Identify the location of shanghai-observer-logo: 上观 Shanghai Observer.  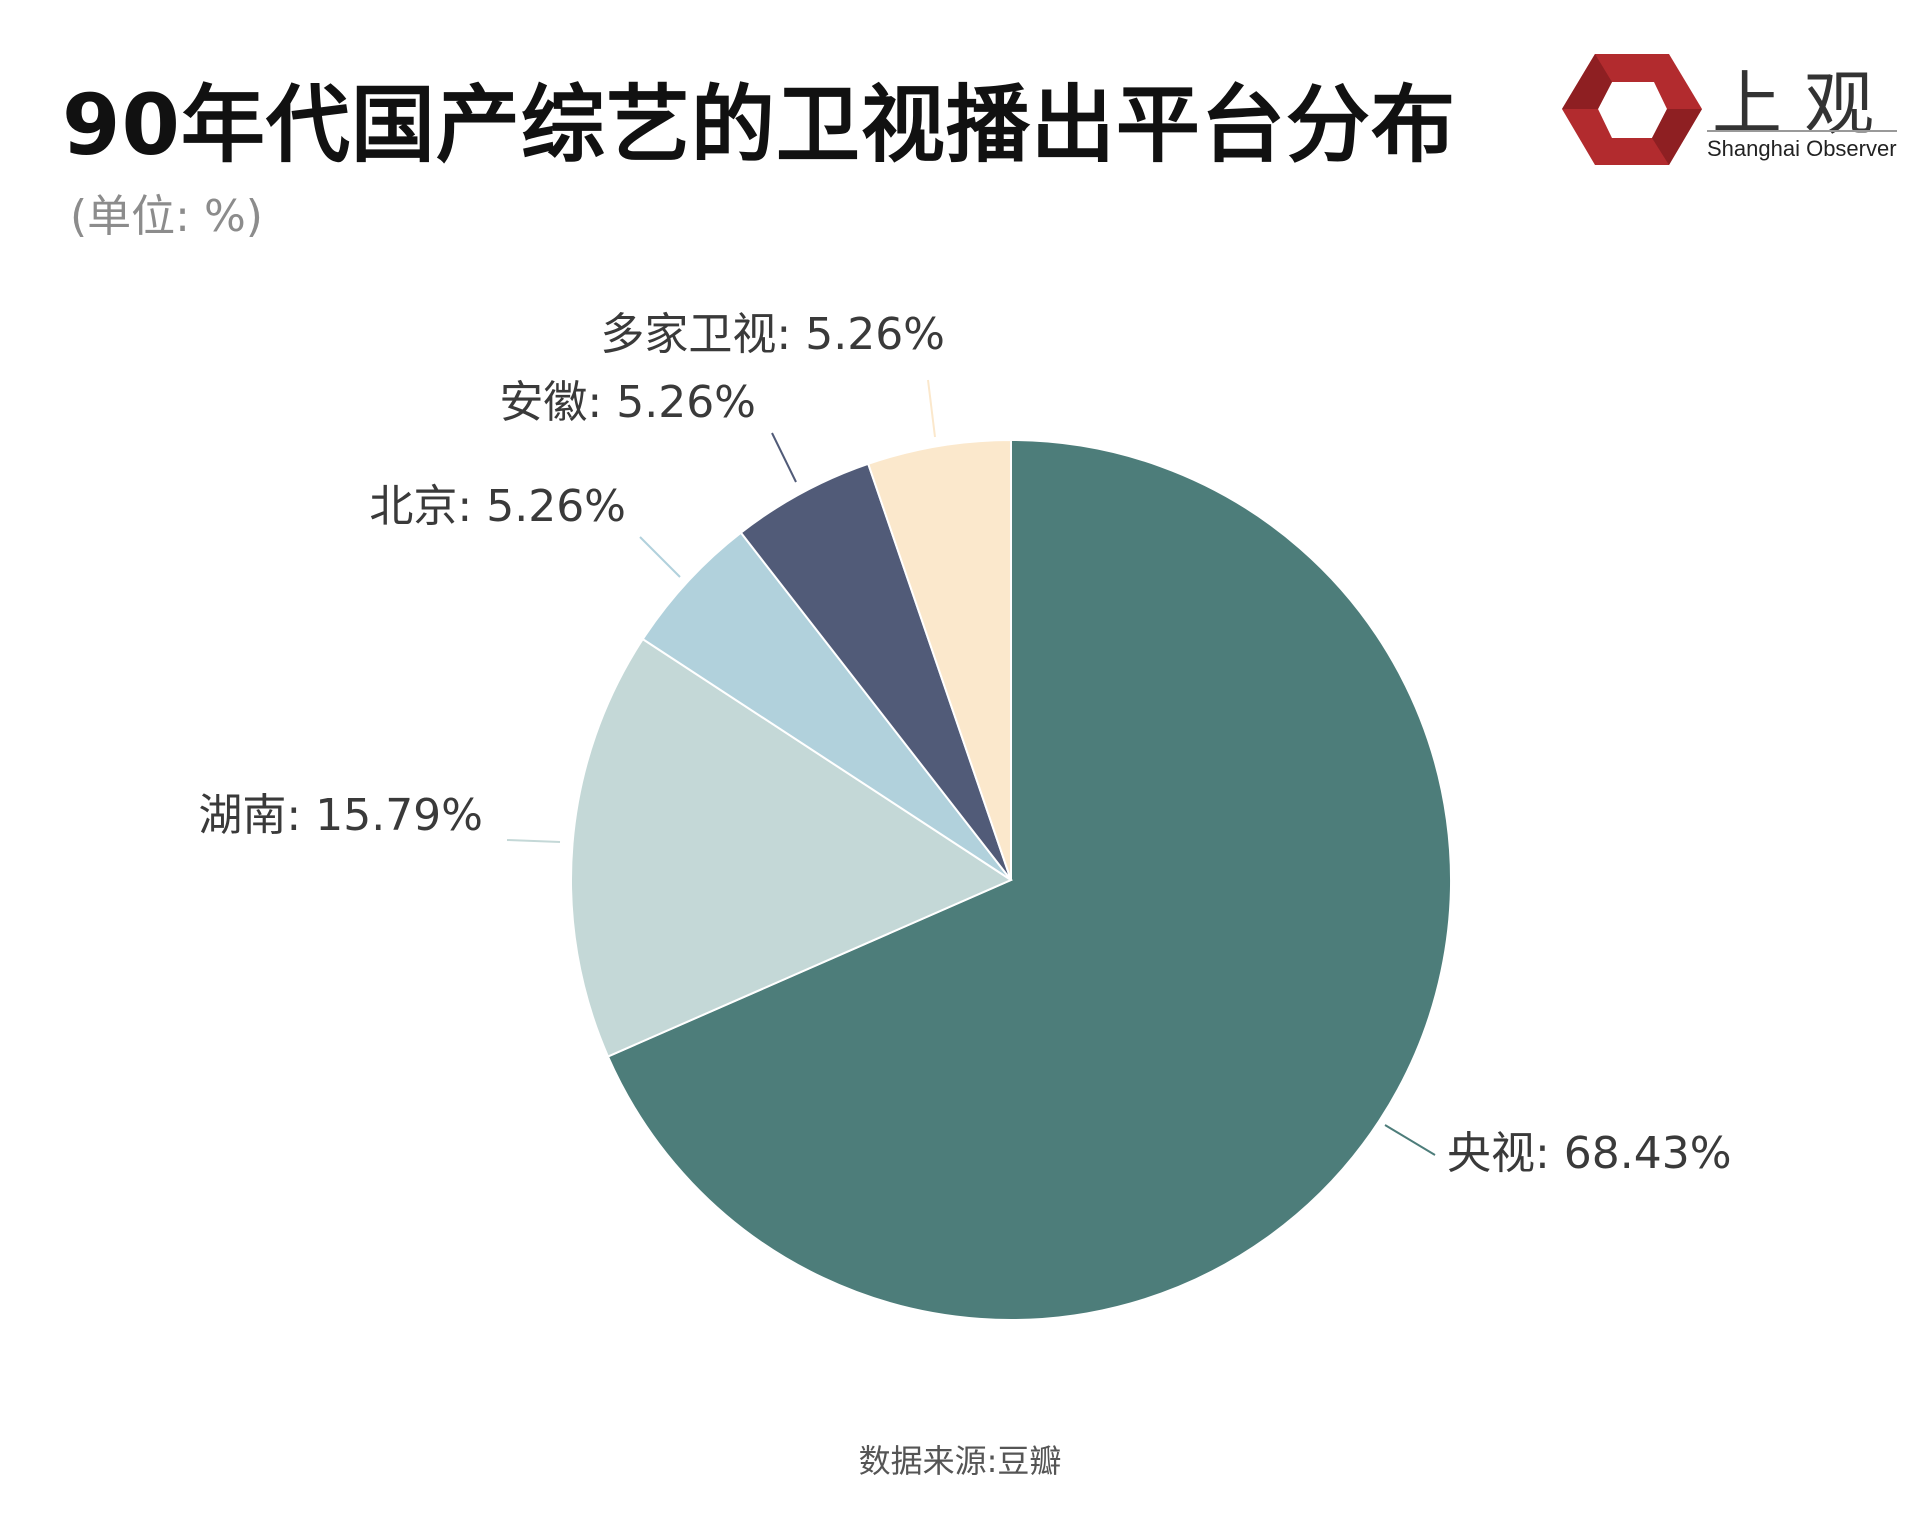
(1729, 109).